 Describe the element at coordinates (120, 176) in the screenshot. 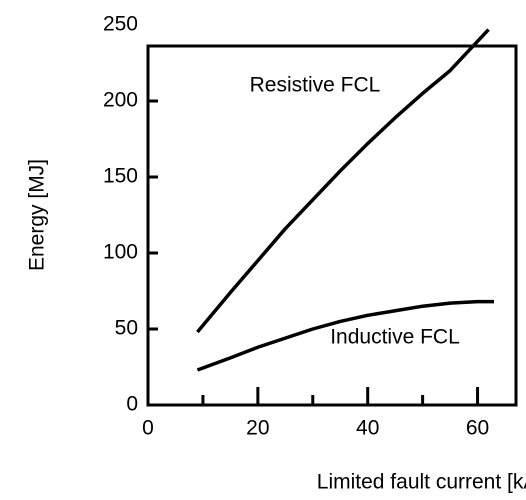

I see `y-tick-label: 150` at that location.